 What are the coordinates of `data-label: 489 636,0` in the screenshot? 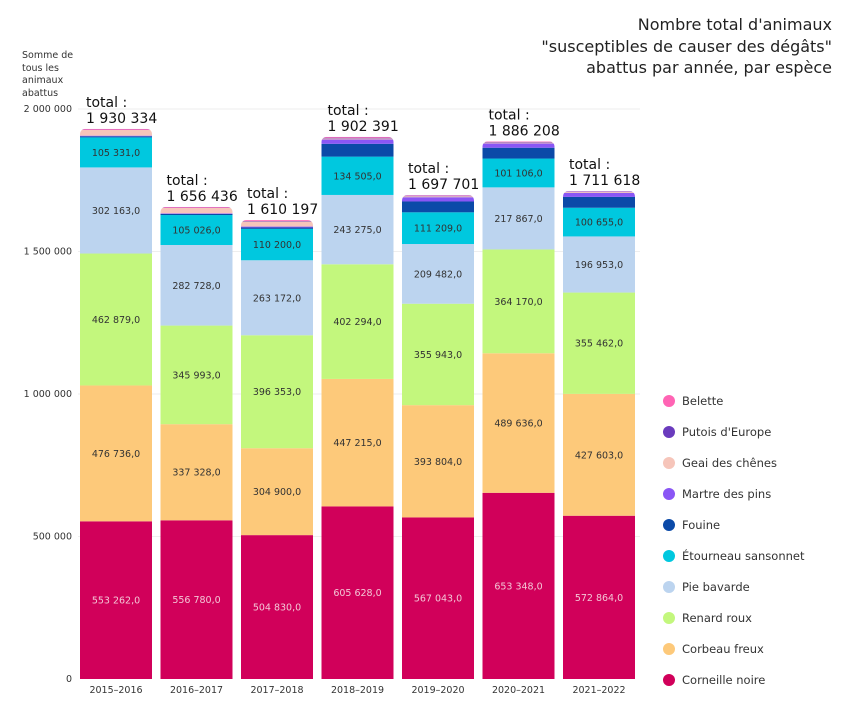 It's located at (518, 424).